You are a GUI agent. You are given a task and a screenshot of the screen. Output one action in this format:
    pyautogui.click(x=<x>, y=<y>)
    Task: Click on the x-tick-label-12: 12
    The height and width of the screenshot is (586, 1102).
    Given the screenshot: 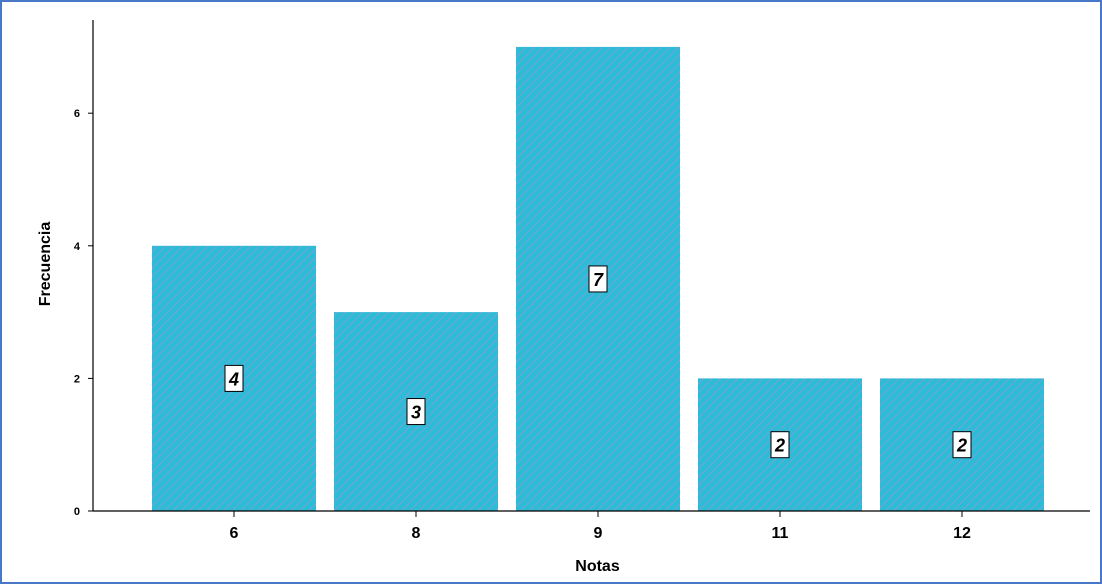 What is the action you would take?
    pyautogui.click(x=962, y=533)
    